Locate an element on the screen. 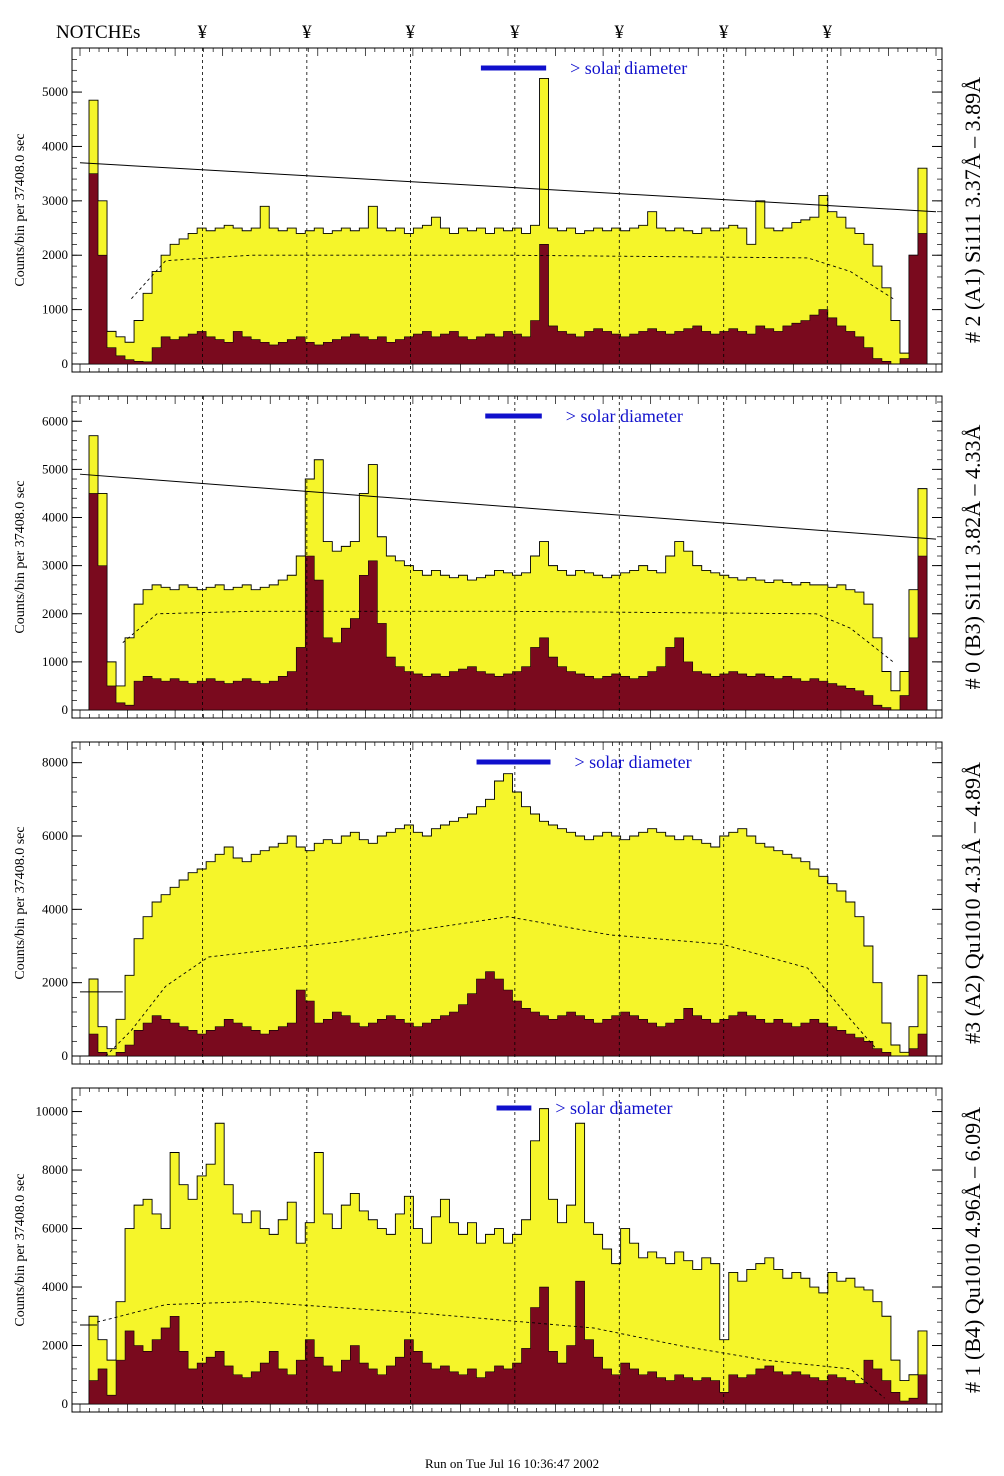 The height and width of the screenshot is (1476, 1004). detector-label: # 2 (A1) Si111 3.37Å – 3.89Å is located at coordinates (972, 210).